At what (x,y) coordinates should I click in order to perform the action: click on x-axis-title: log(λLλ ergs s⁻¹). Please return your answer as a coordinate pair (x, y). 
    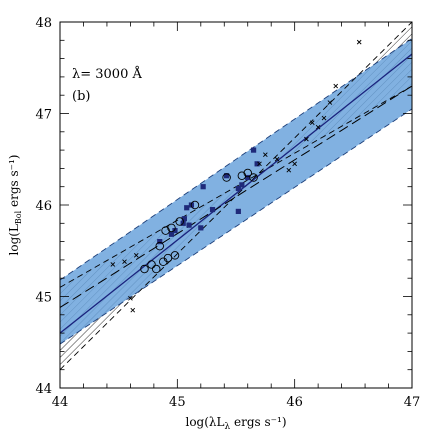
    Looking at the image, I should click on (235, 423).